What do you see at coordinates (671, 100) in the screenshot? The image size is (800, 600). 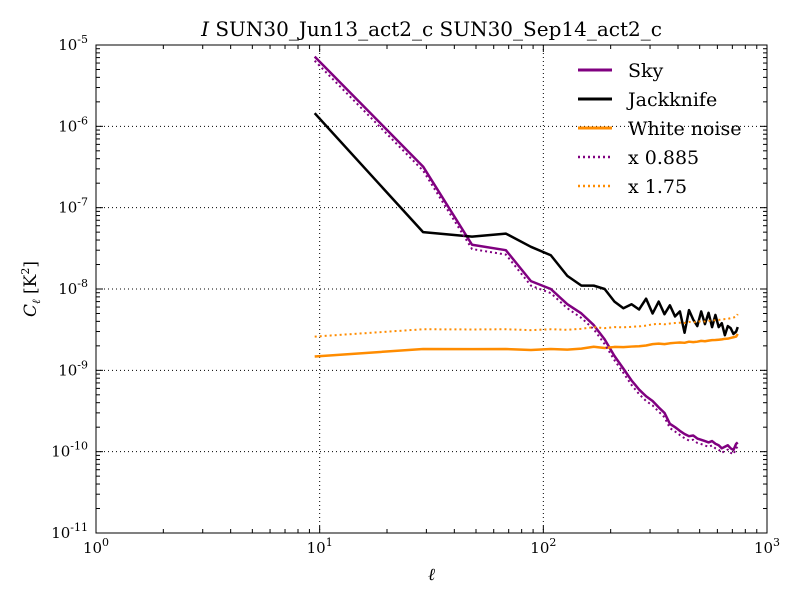 I see `legend-label: Jackknife` at bounding box center [671, 100].